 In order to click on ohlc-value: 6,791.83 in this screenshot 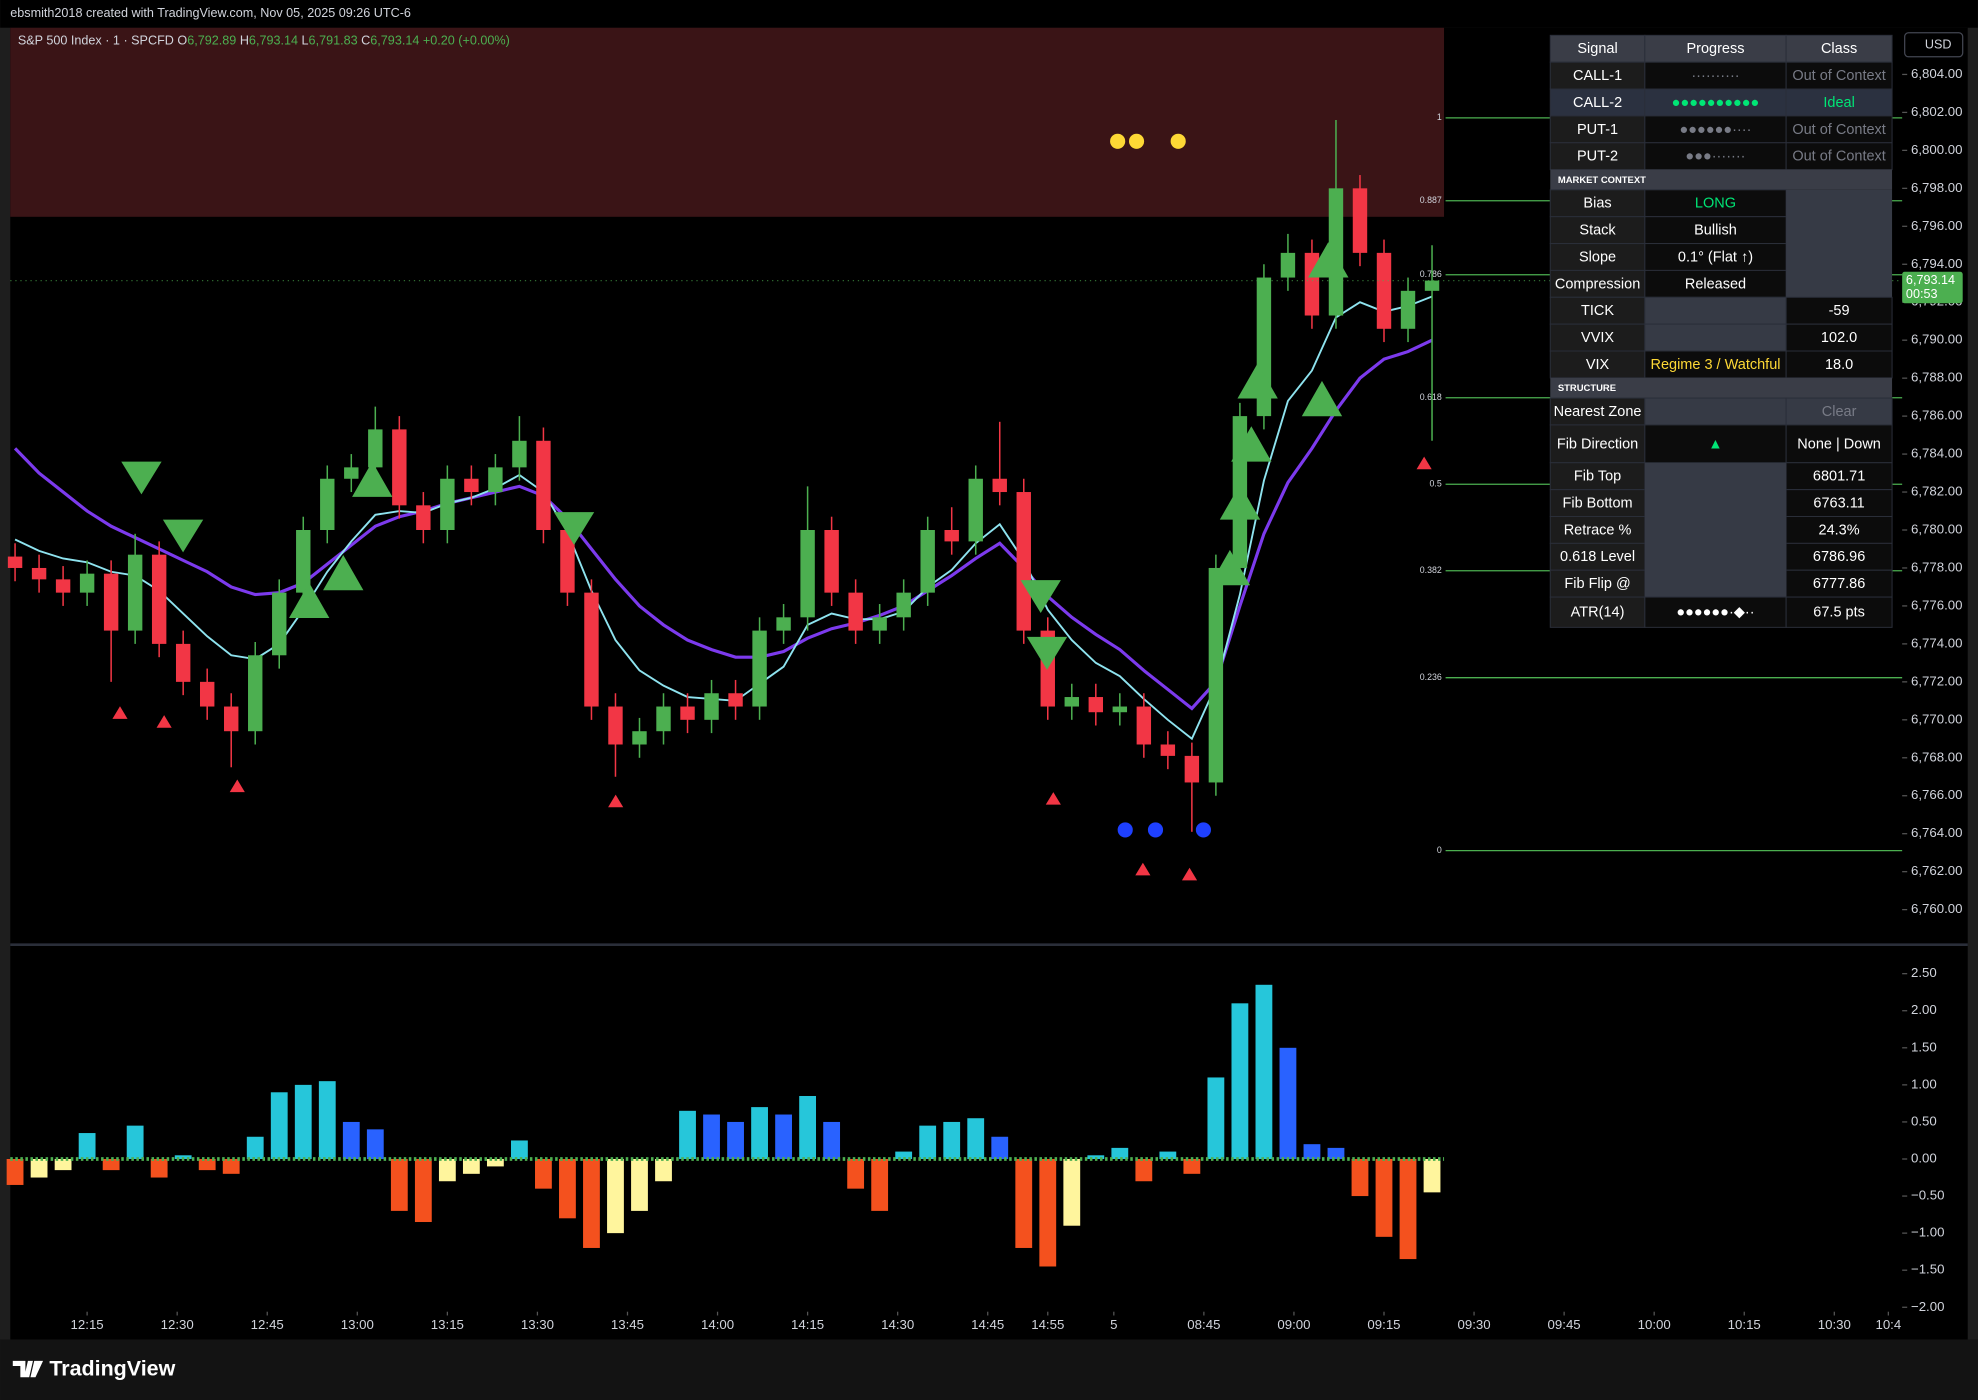, I will do `click(333, 41)`.